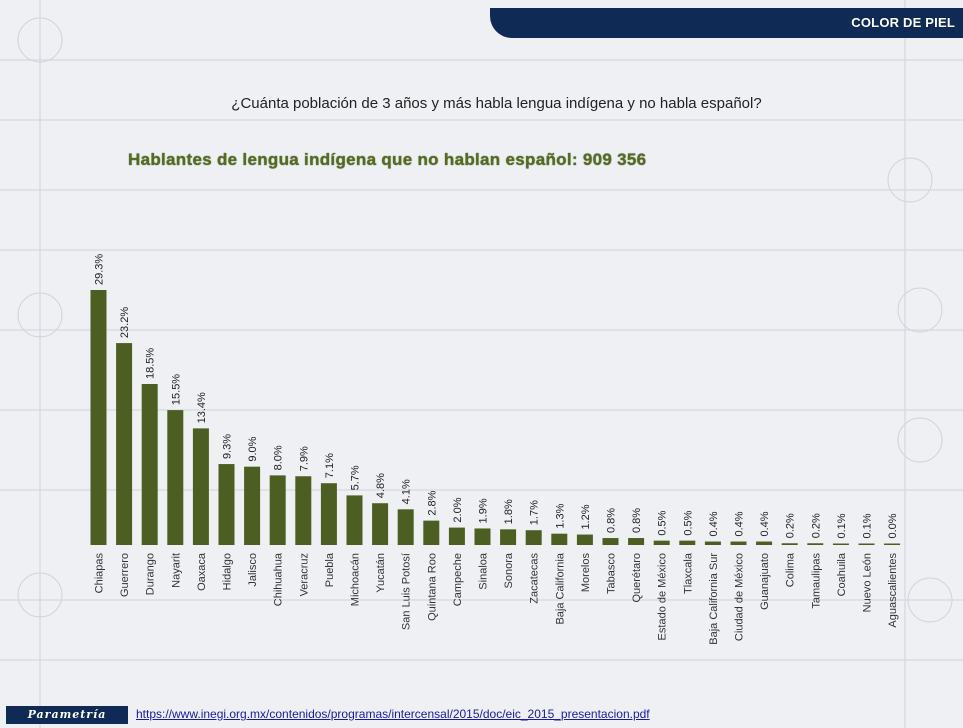  I want to click on category-label-13: San Luis Potosí, so click(407, 591).